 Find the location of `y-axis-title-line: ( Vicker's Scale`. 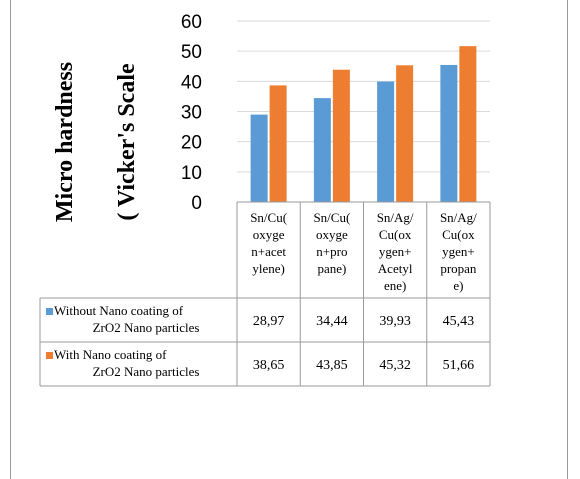

y-axis-title-line: ( Vicker's Scale is located at coordinates (127, 142).